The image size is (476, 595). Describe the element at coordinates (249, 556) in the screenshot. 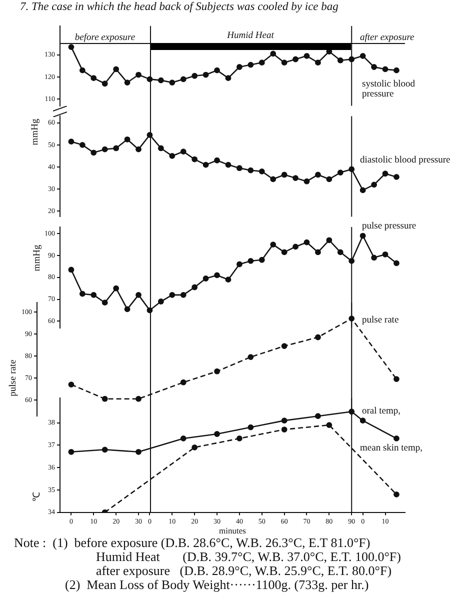

I see `text: Humid Heat (D.B. 39.7°C, W.B. 37.0°C, E.T. 100.0°F)` at that location.